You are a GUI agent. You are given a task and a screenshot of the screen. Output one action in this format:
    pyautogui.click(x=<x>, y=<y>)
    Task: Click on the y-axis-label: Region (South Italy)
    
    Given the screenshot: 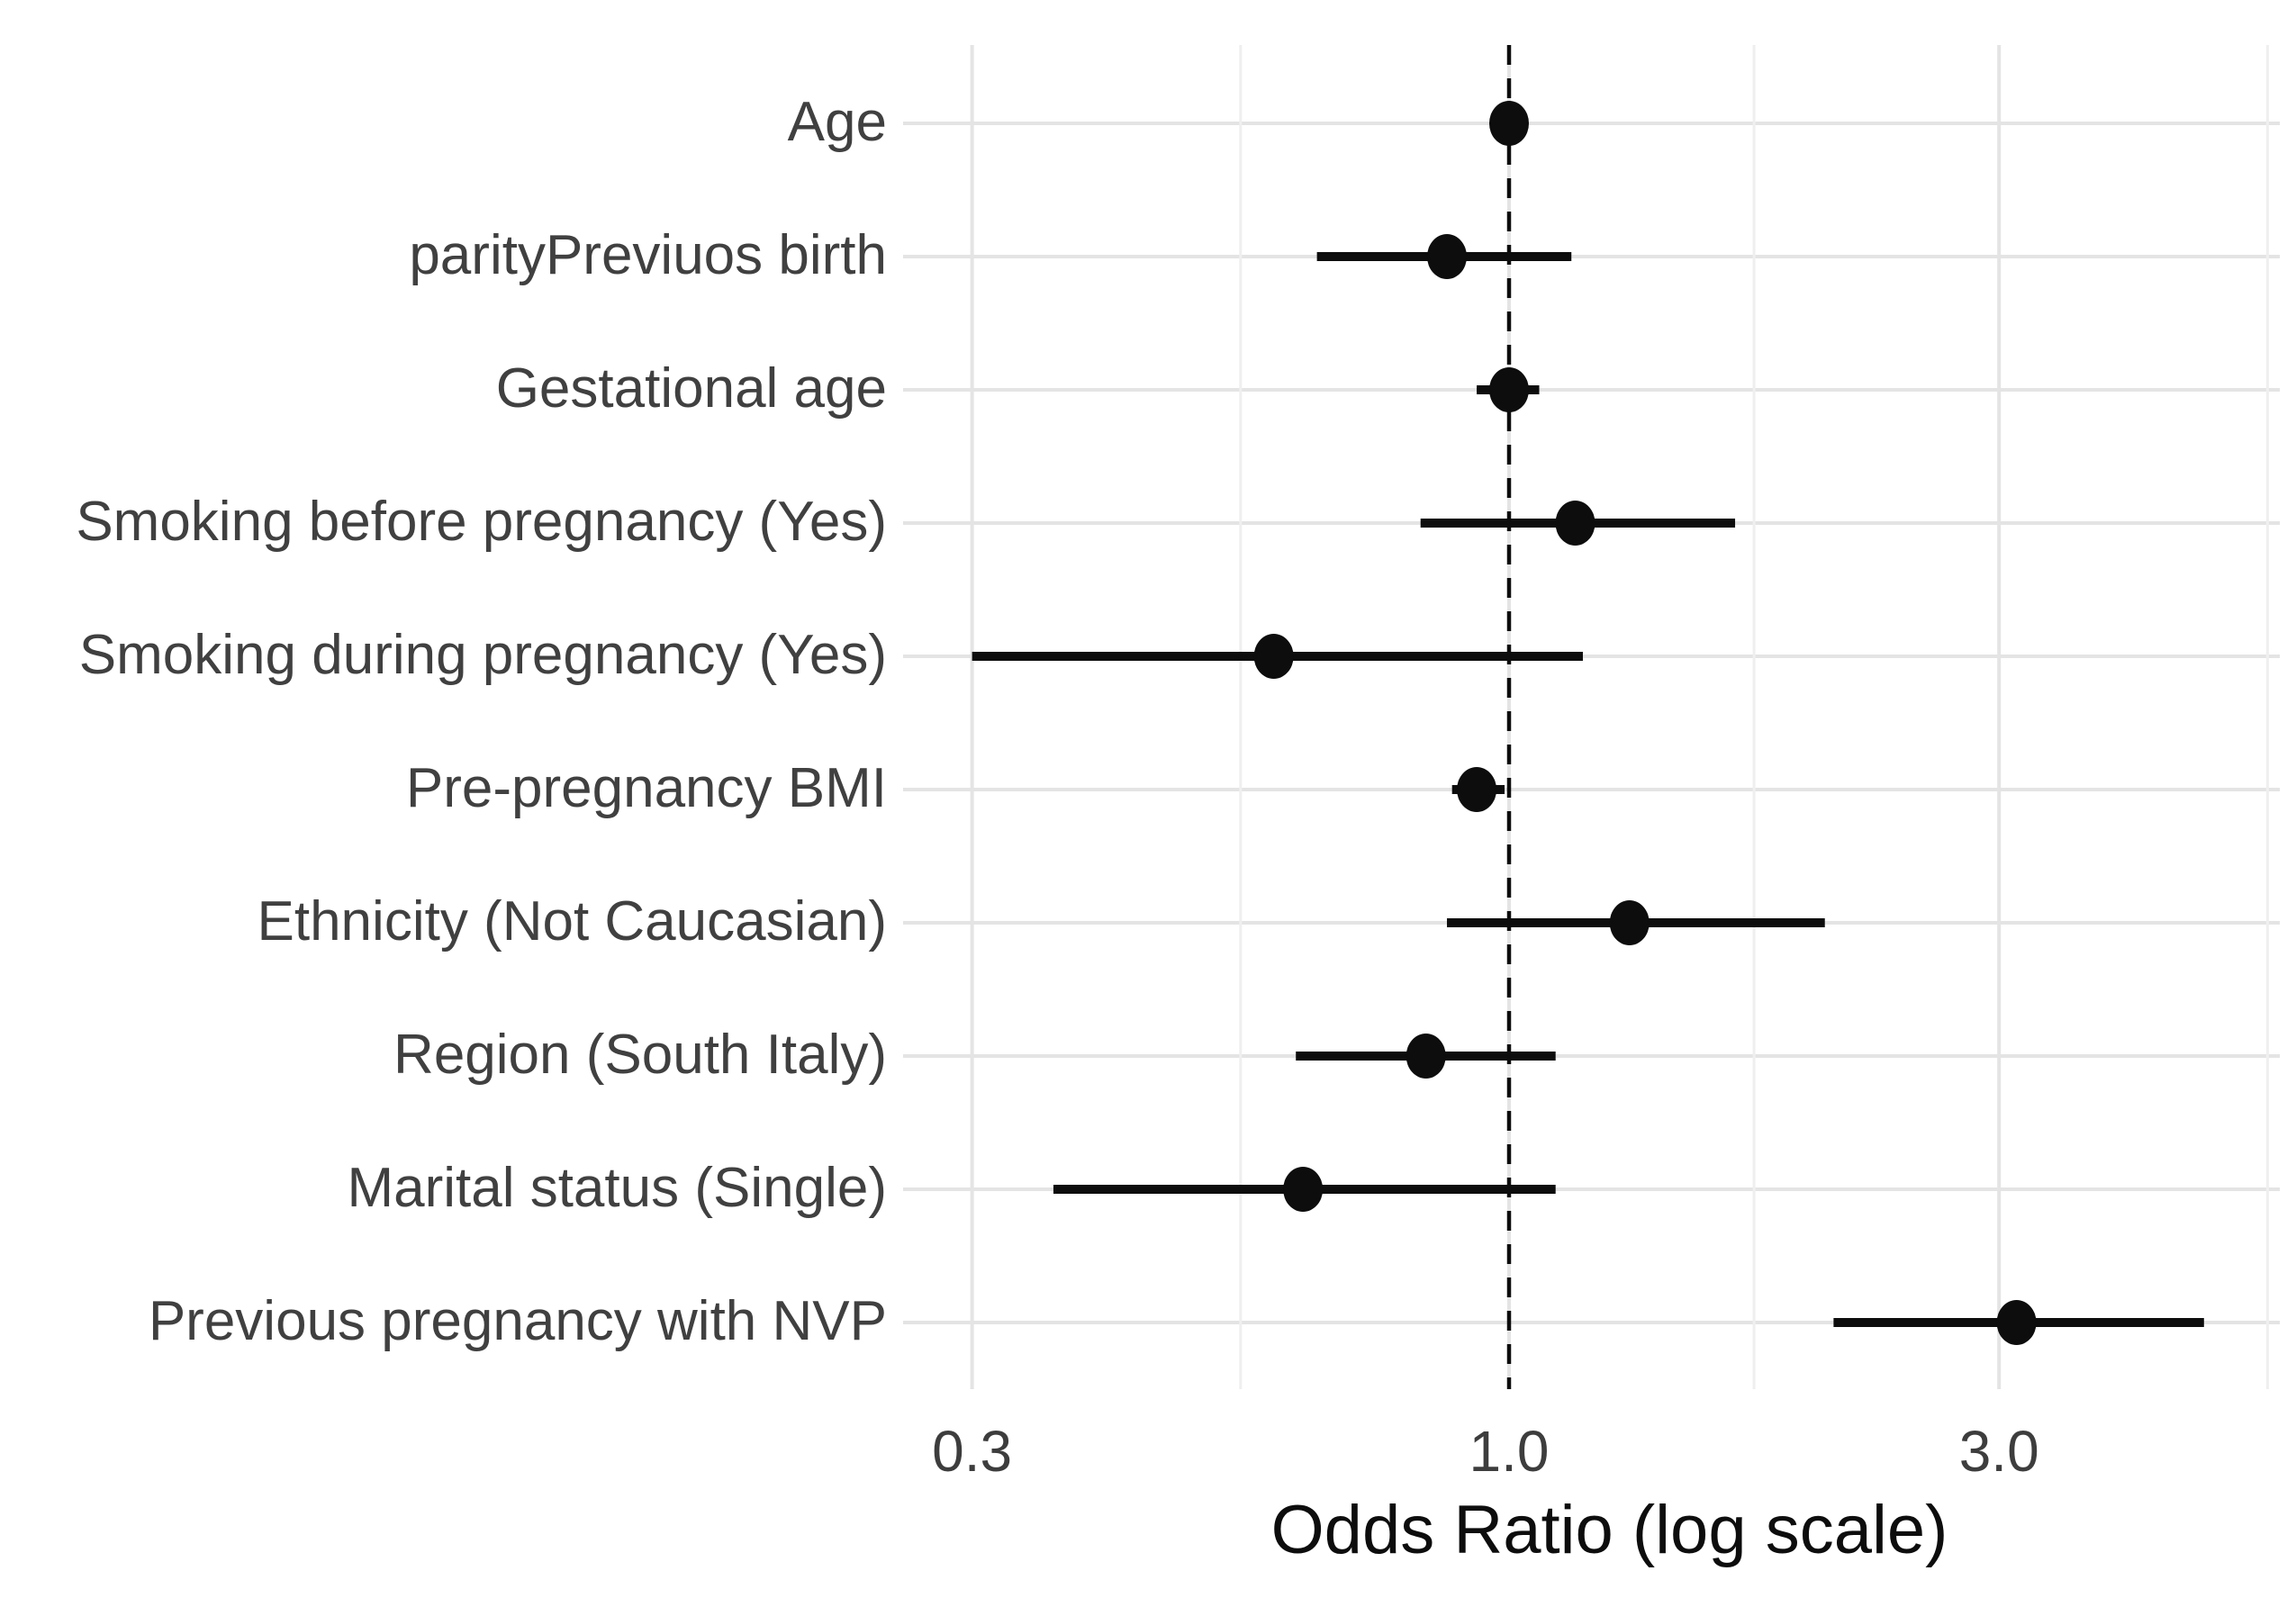 What is the action you would take?
    pyautogui.click(x=640, y=1054)
    